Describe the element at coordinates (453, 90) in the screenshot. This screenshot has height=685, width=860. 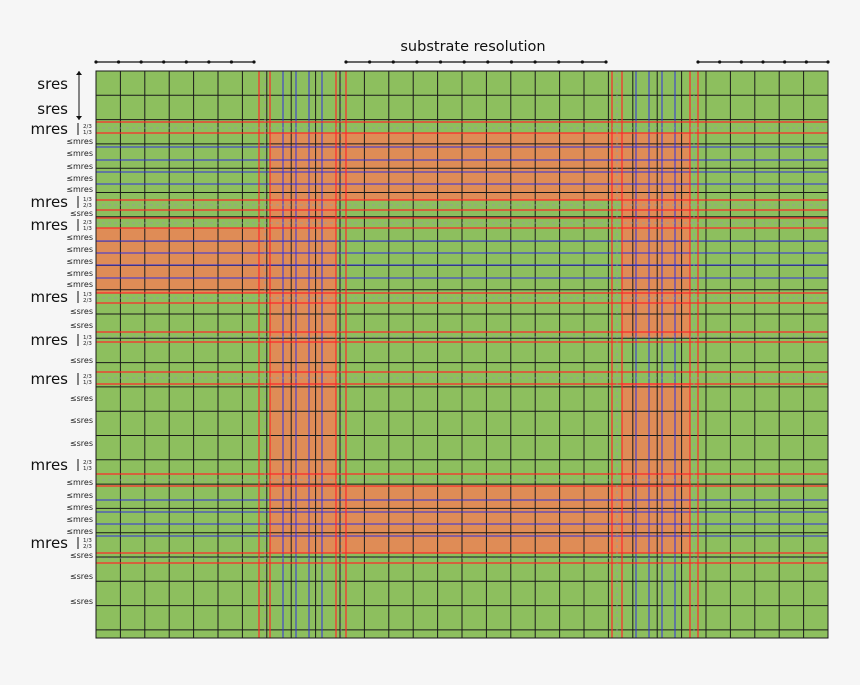
I see `resolution-scale-bars` at that location.